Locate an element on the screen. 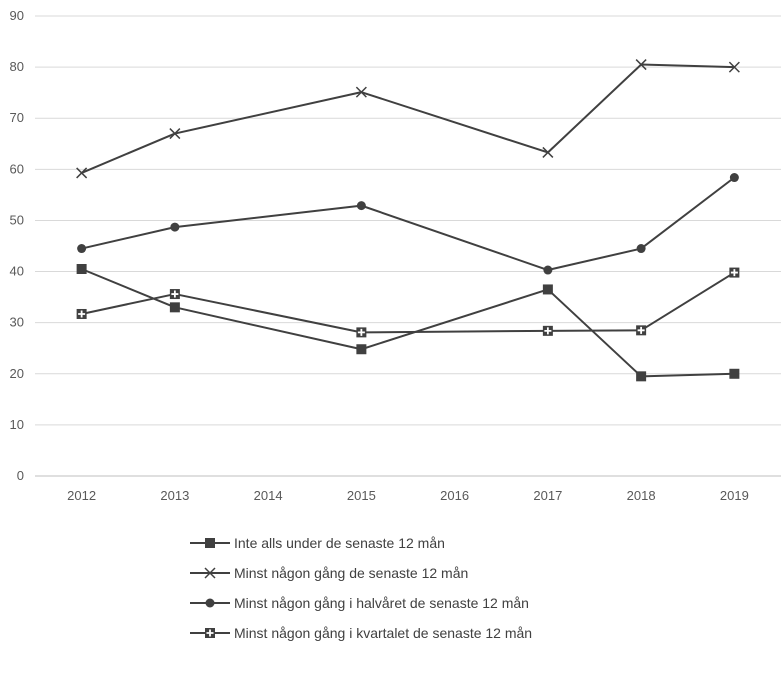  x-tick-label: 2015 is located at coordinates (361, 495).